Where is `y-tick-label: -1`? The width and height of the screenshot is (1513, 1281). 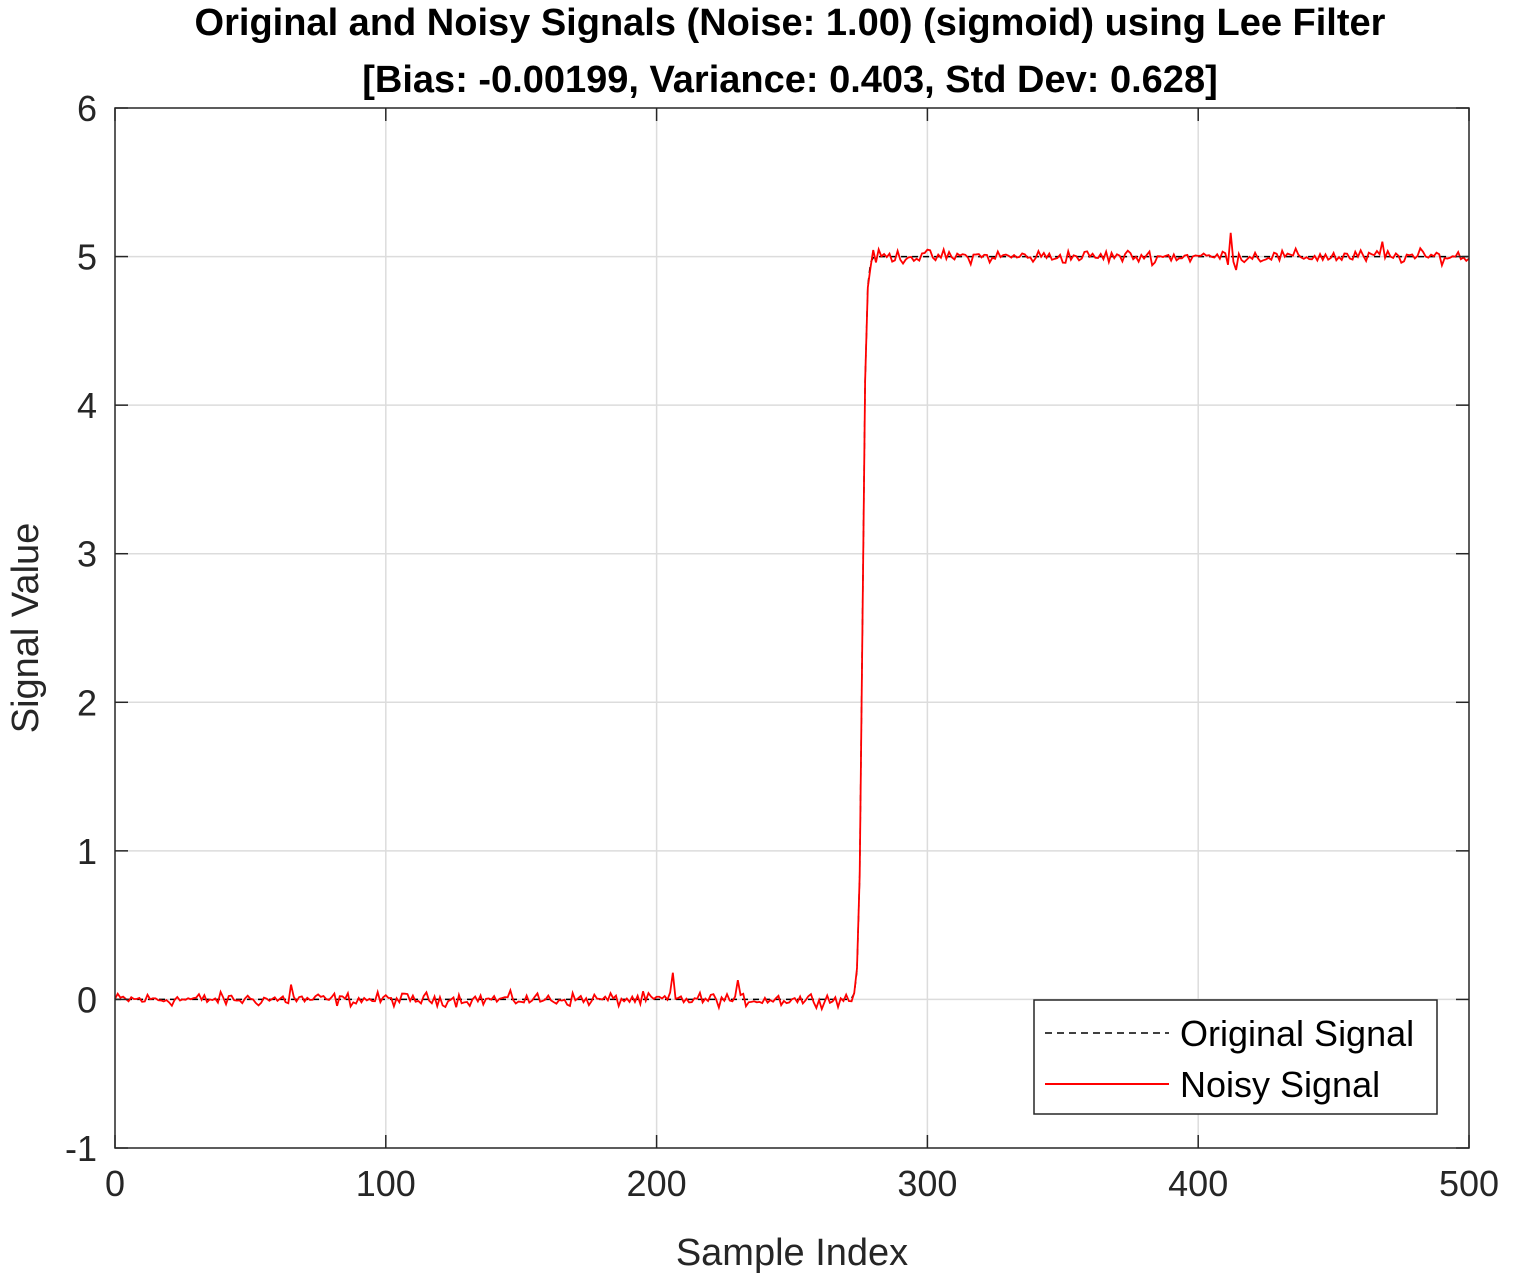 y-tick-label: -1 is located at coordinates (81, 1148).